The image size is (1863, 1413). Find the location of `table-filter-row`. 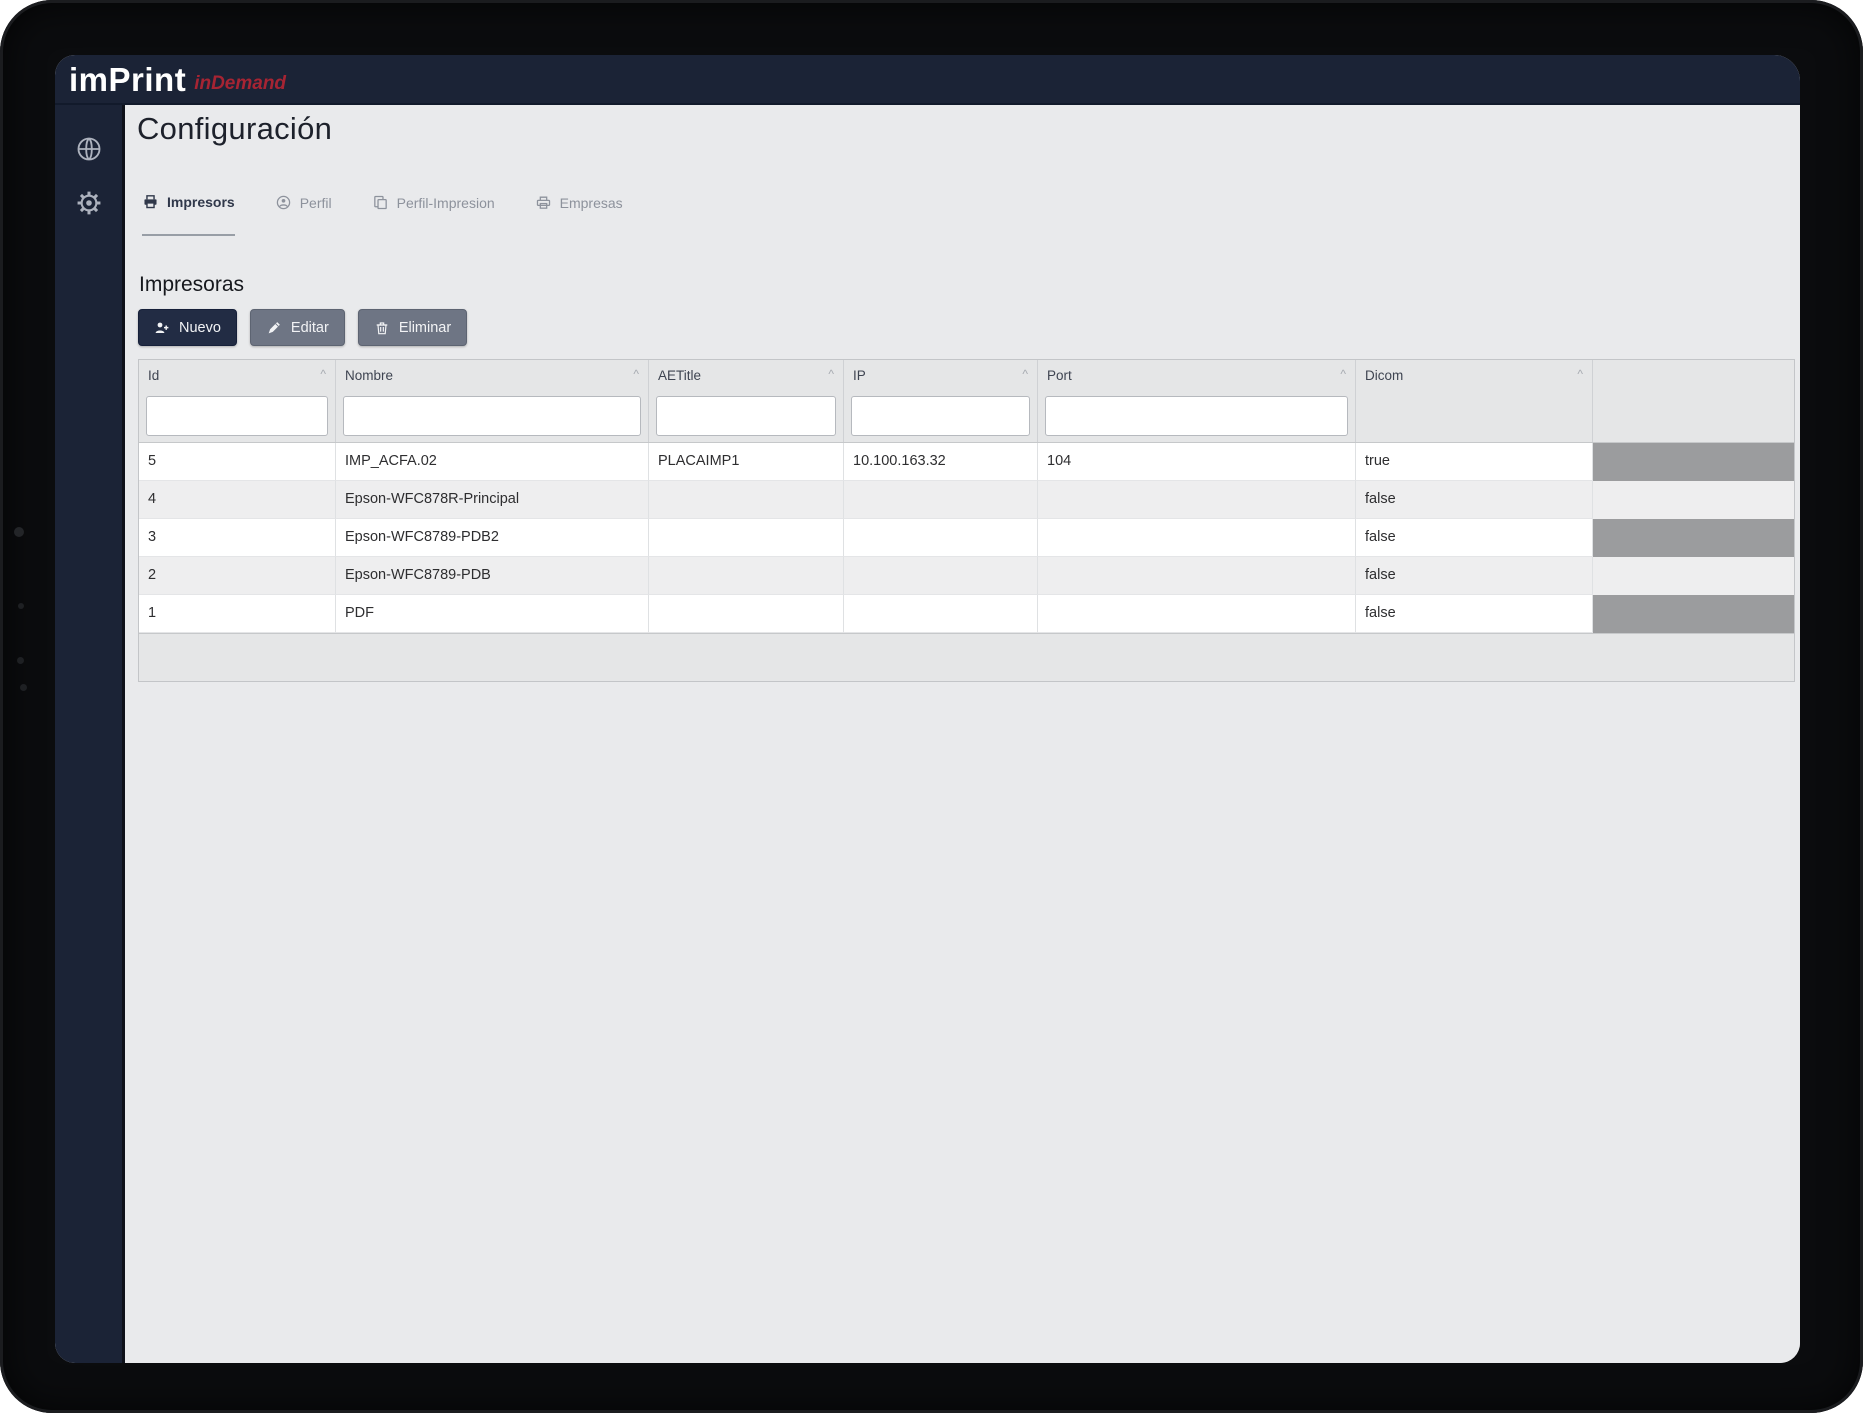

table-filter-row is located at coordinates (966, 416).